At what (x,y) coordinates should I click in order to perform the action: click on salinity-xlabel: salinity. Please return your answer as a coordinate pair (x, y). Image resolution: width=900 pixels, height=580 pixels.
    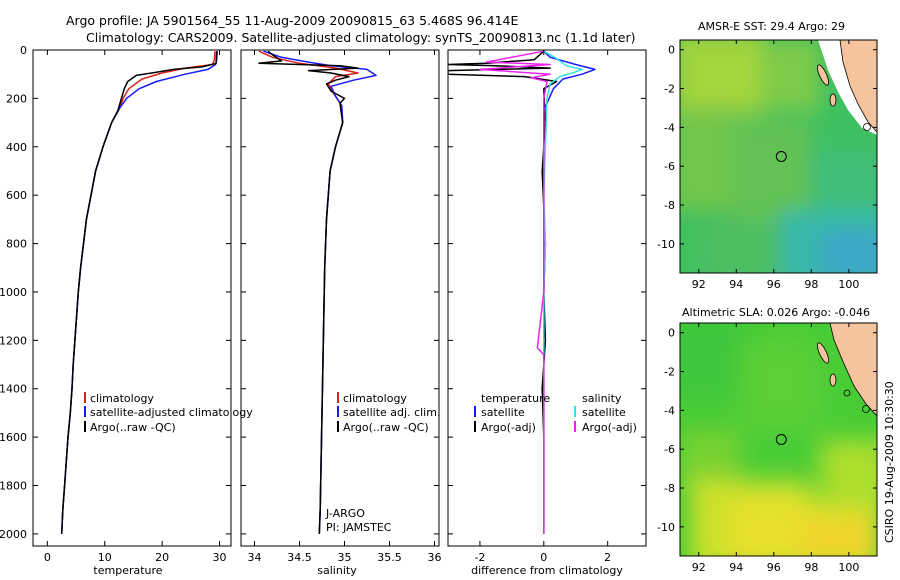
    Looking at the image, I should click on (337, 570).